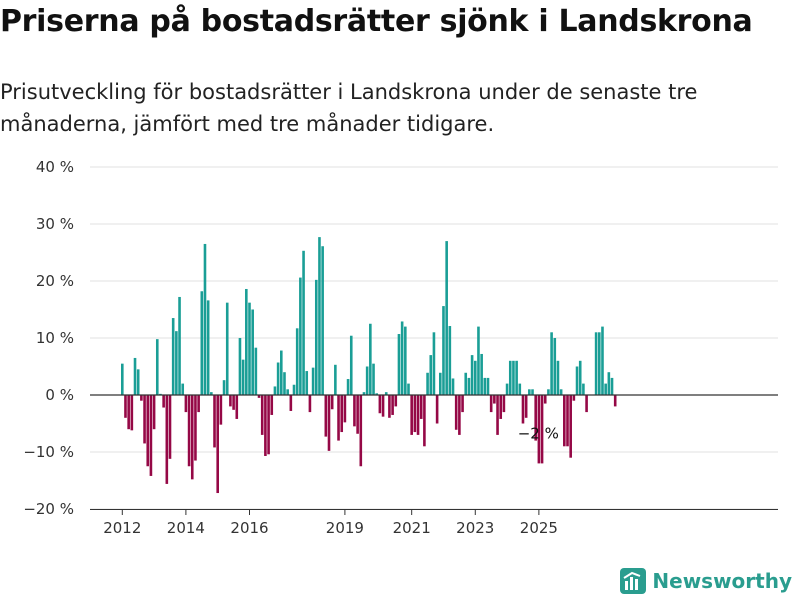 The image size is (800, 600). I want to click on x-tick-label: 2019, so click(345, 528).